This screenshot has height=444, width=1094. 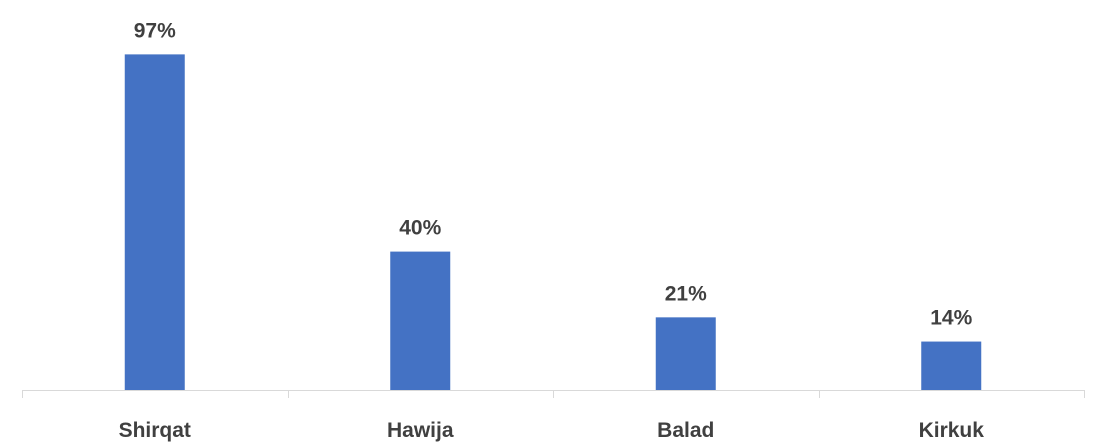 What do you see at coordinates (686, 293) in the screenshot?
I see `data-label-balad: 21%` at bounding box center [686, 293].